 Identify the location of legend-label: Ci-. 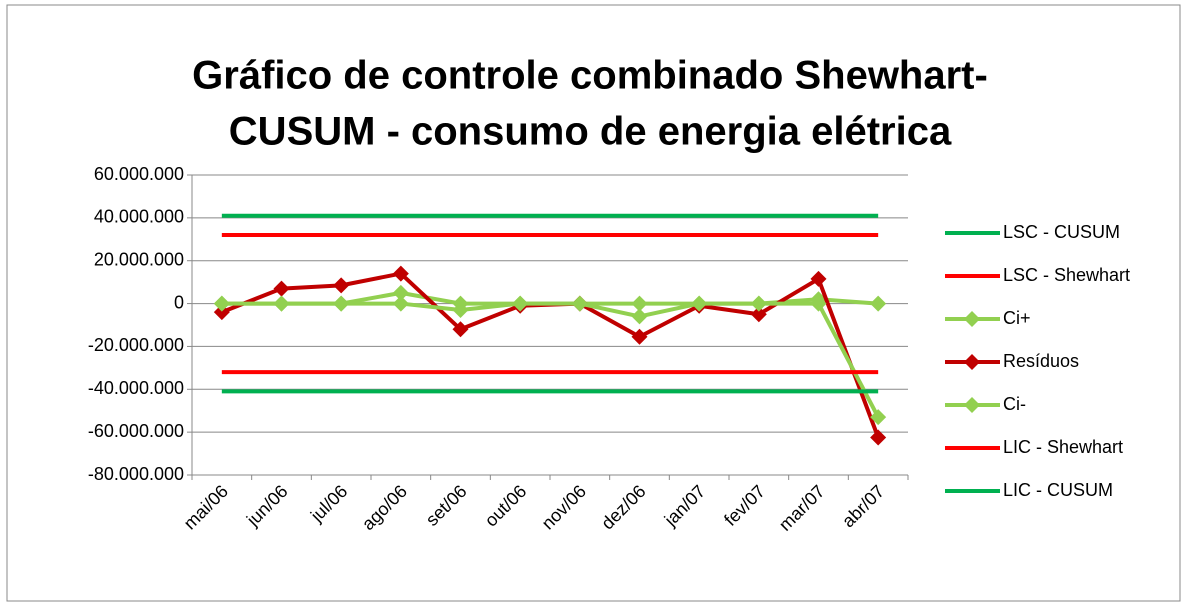
(1014, 404).